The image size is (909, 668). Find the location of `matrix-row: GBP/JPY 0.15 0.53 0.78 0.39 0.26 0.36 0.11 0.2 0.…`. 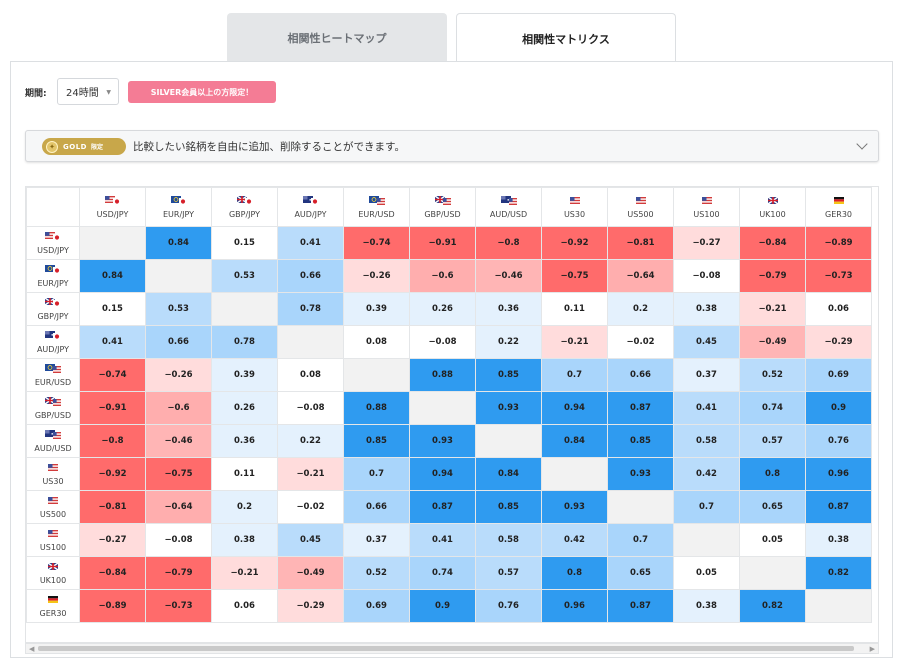

matrix-row: GBP/JPY 0.15 0.53 0.78 0.39 0.26 0.36 0.11 0.2 0.… is located at coordinates (449, 309).